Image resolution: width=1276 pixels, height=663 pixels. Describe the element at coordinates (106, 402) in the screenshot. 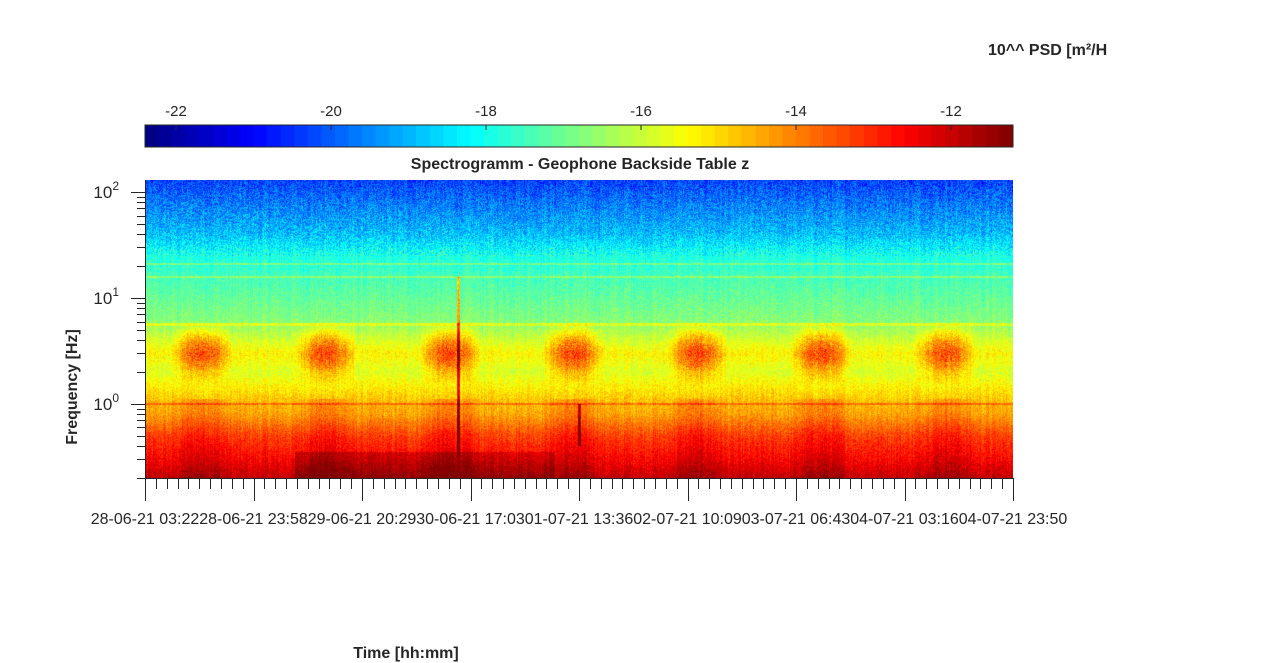

I see `y-tick-label: 10⁰` at that location.